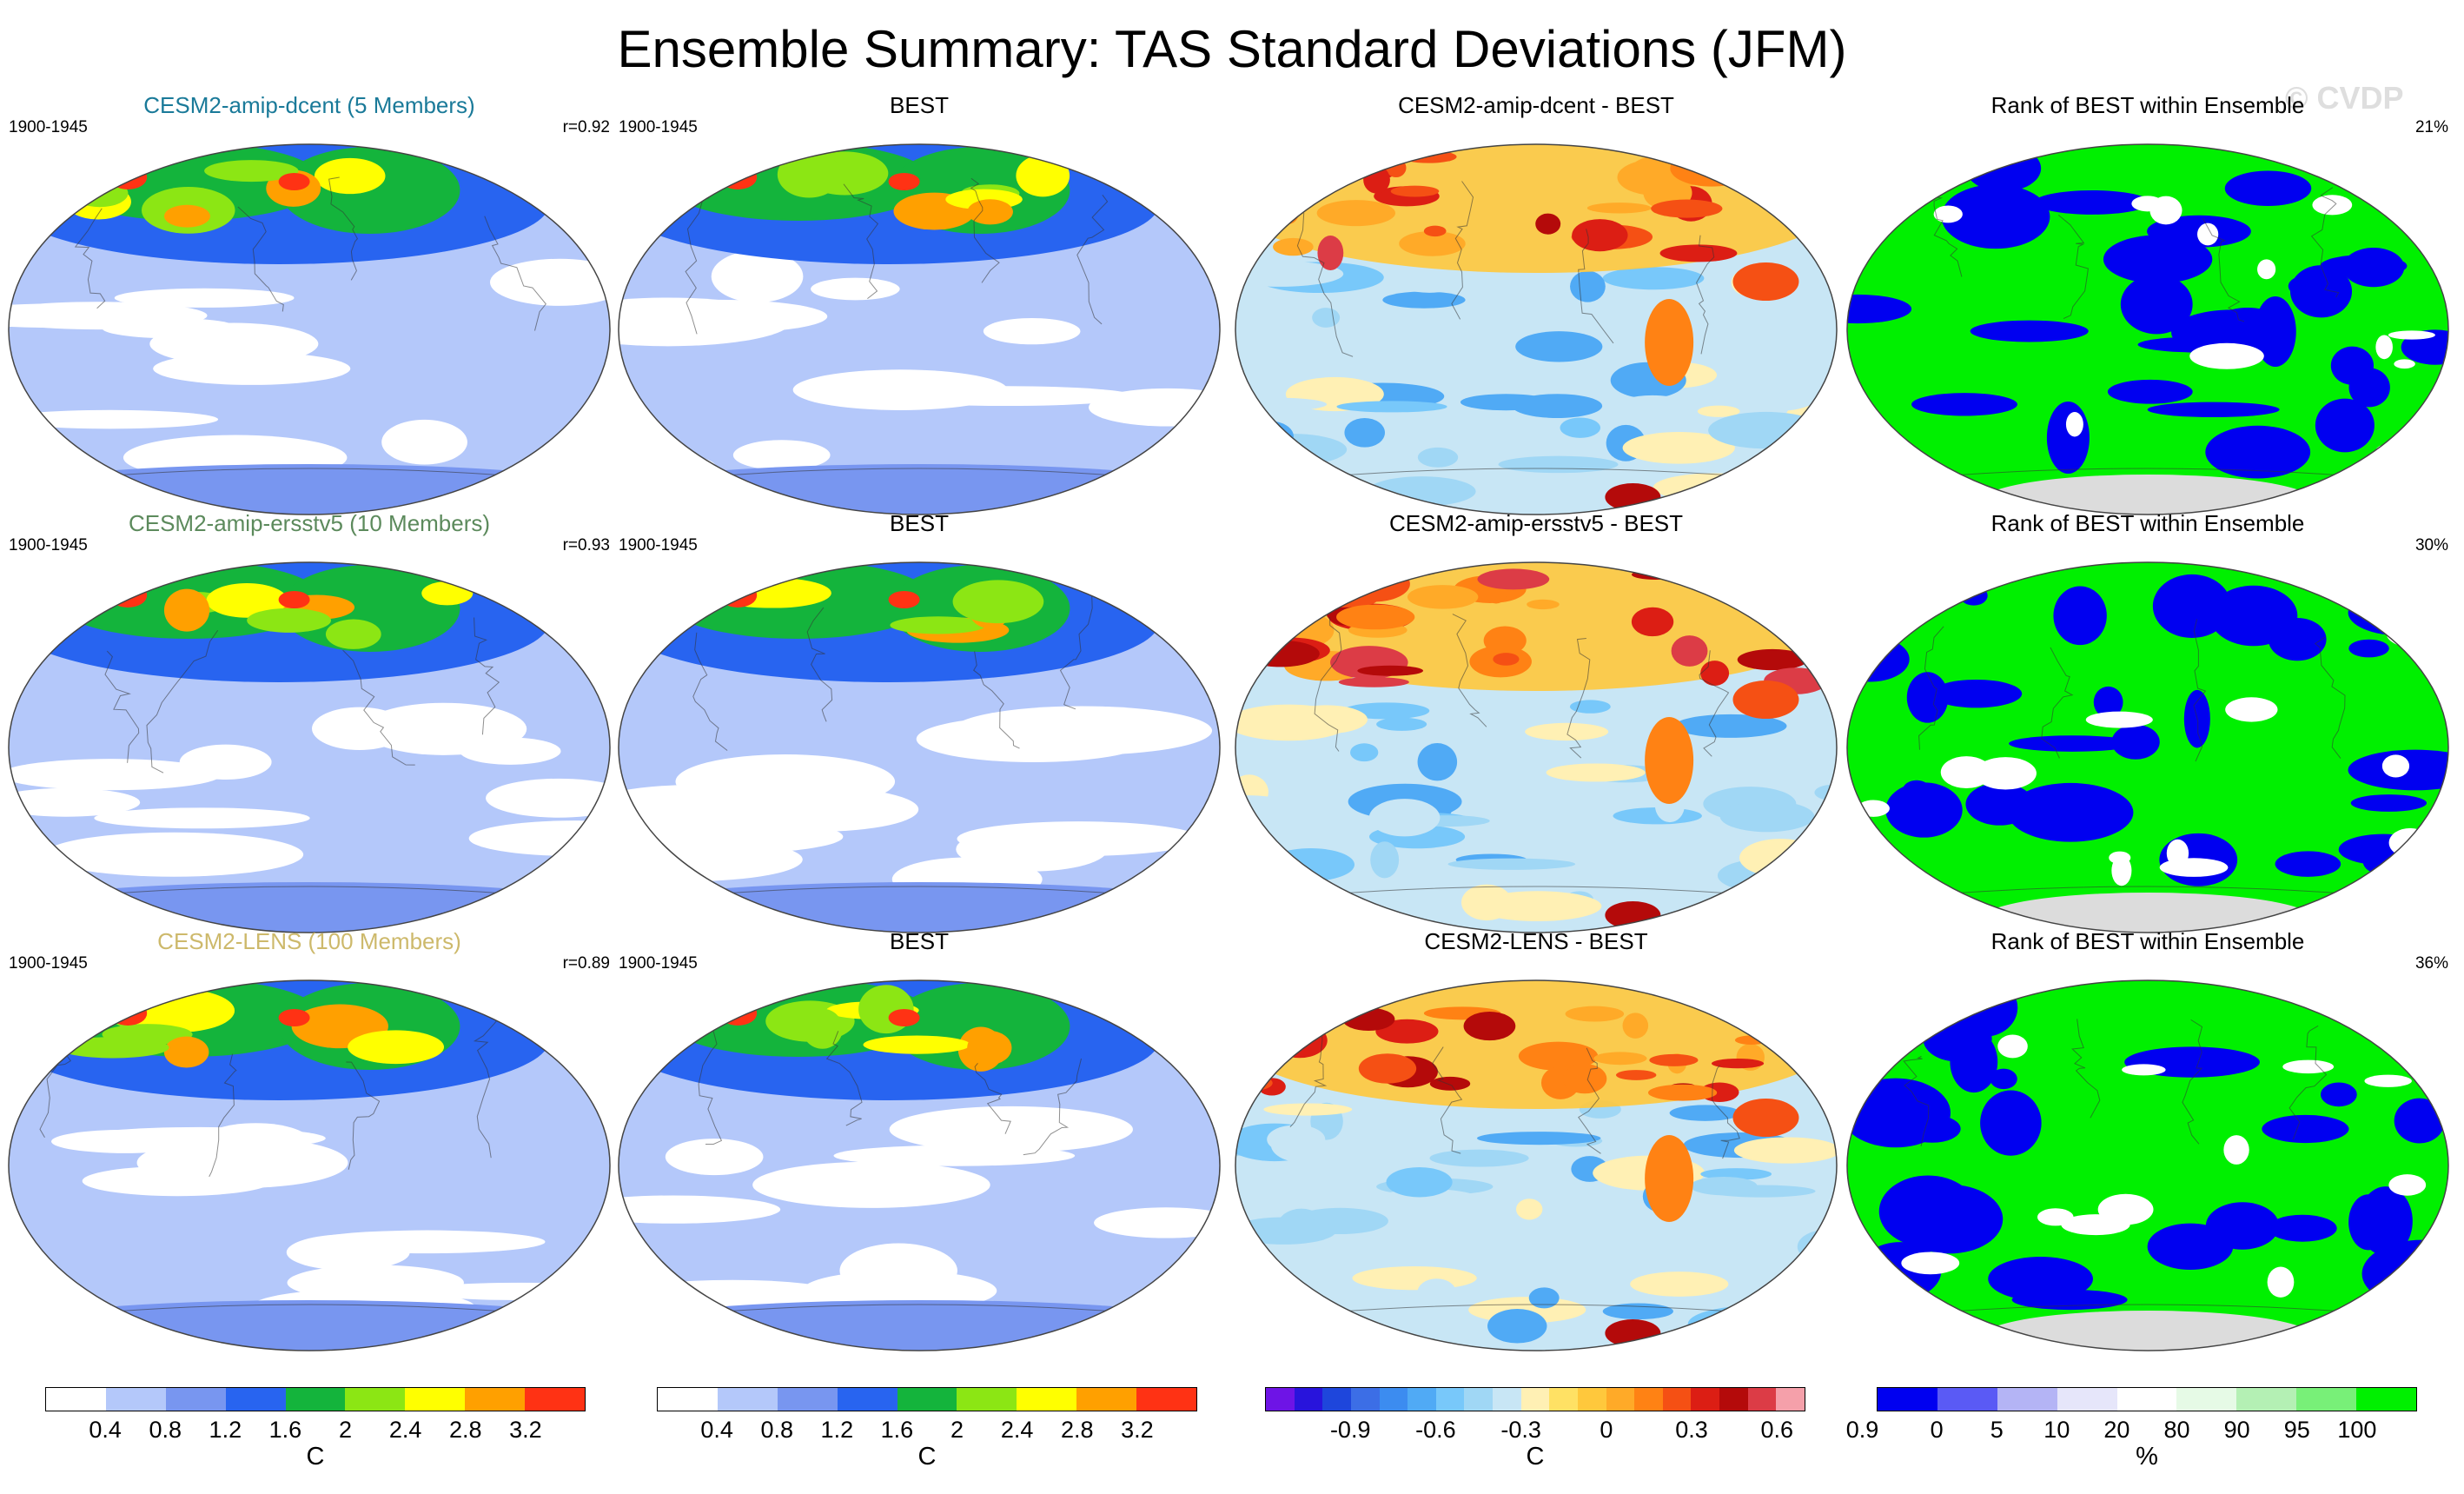  What do you see at coordinates (2147, 941) in the screenshot?
I see `panel-title-rank-row3: Rank of BEST within Ensemble` at bounding box center [2147, 941].